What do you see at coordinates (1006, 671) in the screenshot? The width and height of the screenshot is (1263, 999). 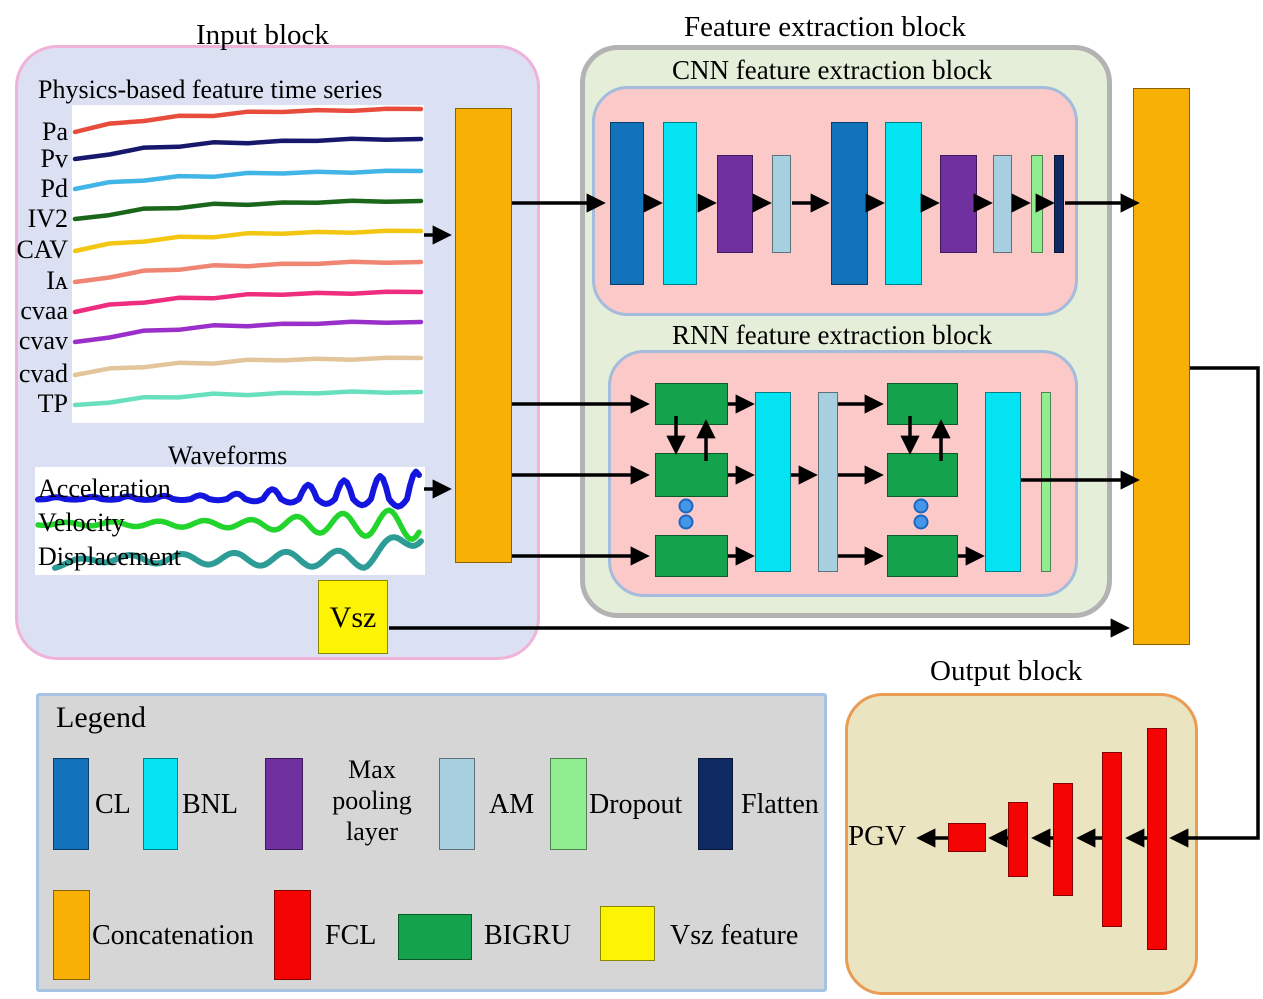 I see `output-block-title: Output block` at bounding box center [1006, 671].